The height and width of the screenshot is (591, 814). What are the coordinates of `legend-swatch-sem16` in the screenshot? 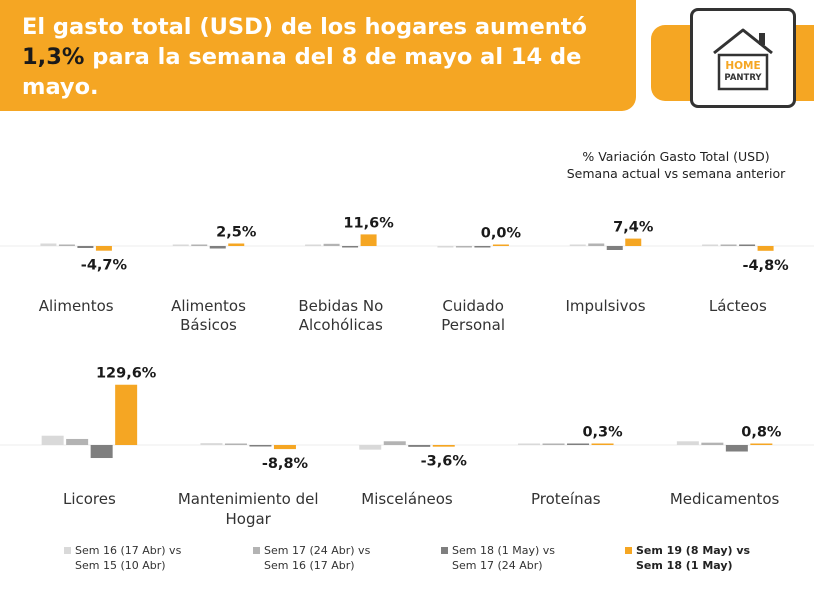 It's located at (67, 550).